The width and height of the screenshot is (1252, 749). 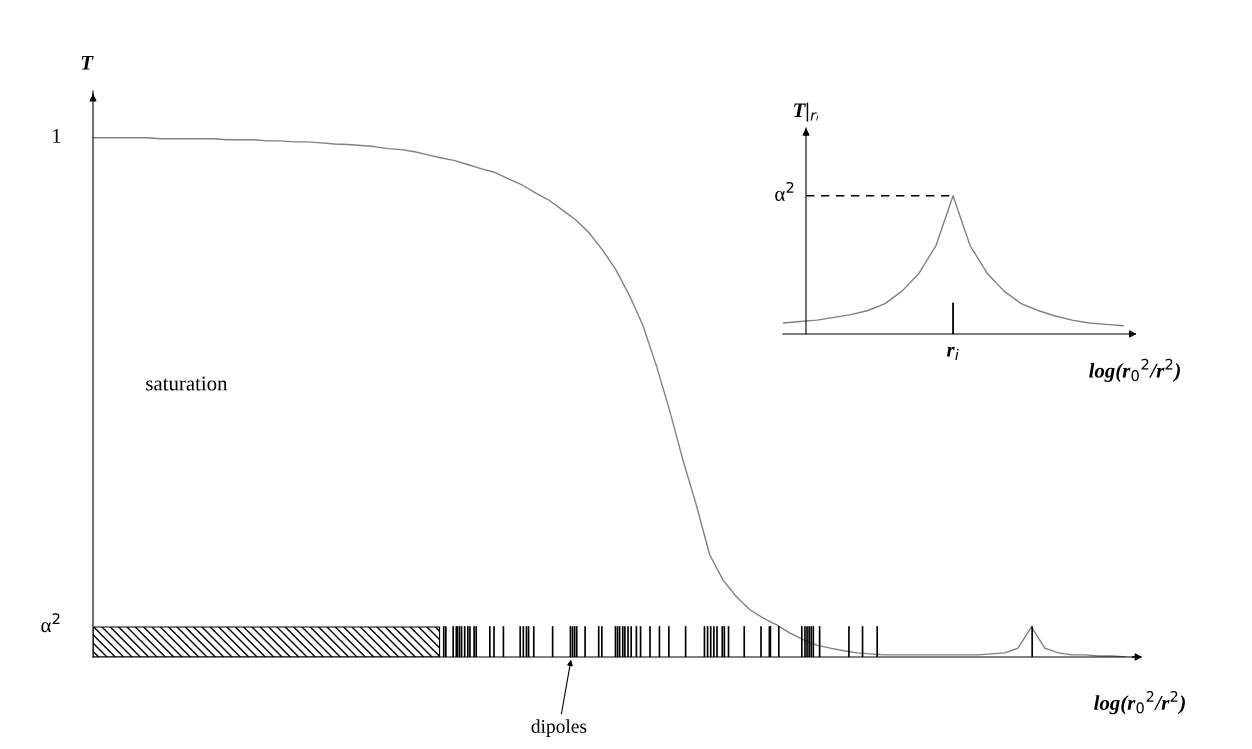 What do you see at coordinates (559, 728) in the screenshot?
I see `text: dipoles` at bounding box center [559, 728].